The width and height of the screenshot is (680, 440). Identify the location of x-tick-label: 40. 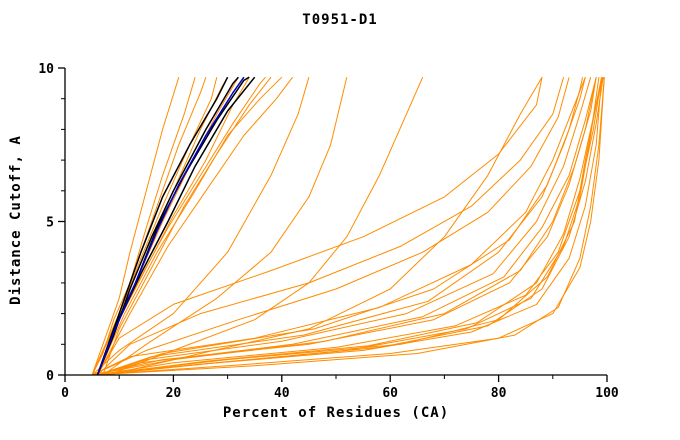
(282, 393).